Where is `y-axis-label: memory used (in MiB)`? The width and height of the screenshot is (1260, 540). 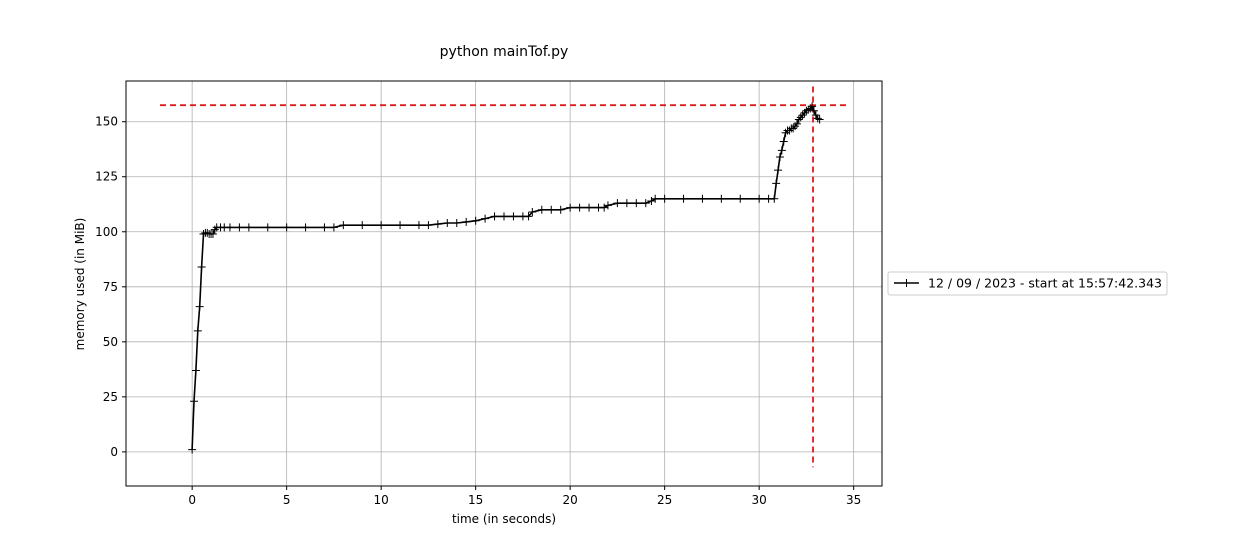
y-axis-label: memory used (in MiB) is located at coordinates (80, 284).